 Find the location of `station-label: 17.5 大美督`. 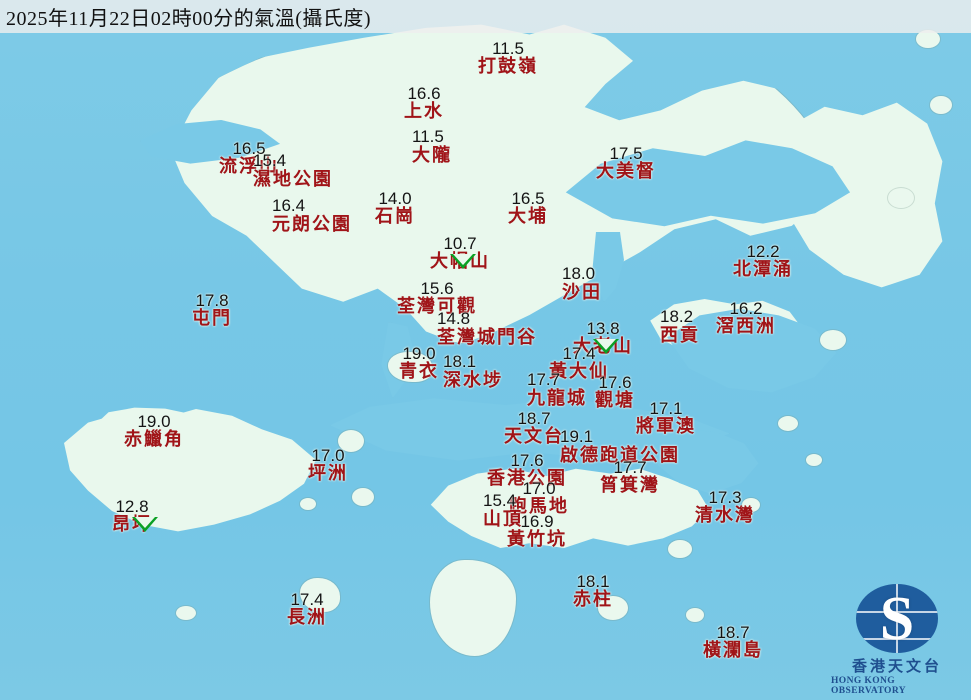

station-label: 17.5 大美督 is located at coordinates (626, 162).